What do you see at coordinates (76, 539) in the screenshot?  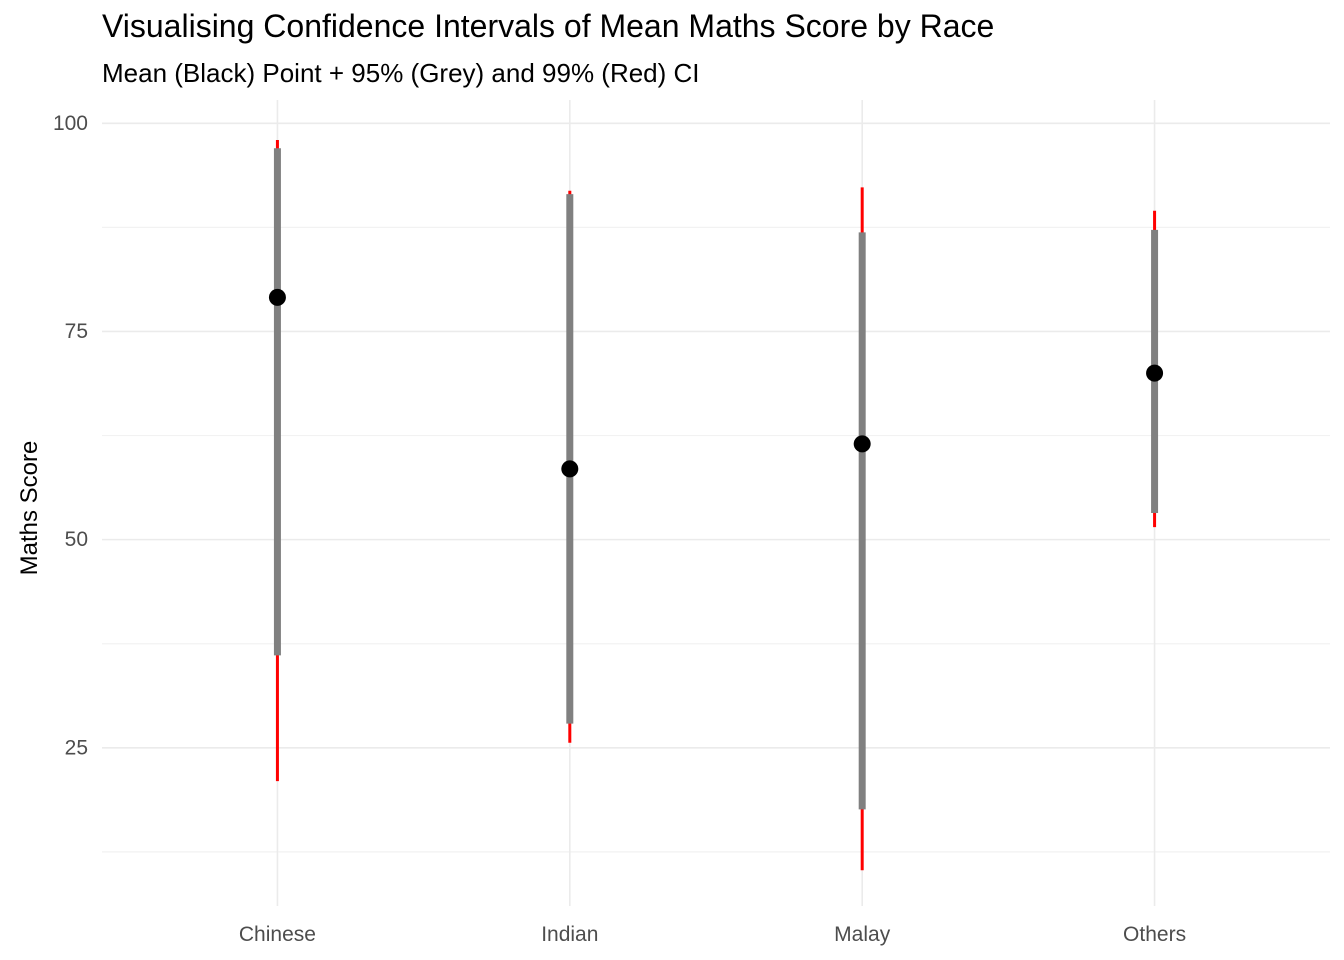 I see `y-tick-label: 50` at bounding box center [76, 539].